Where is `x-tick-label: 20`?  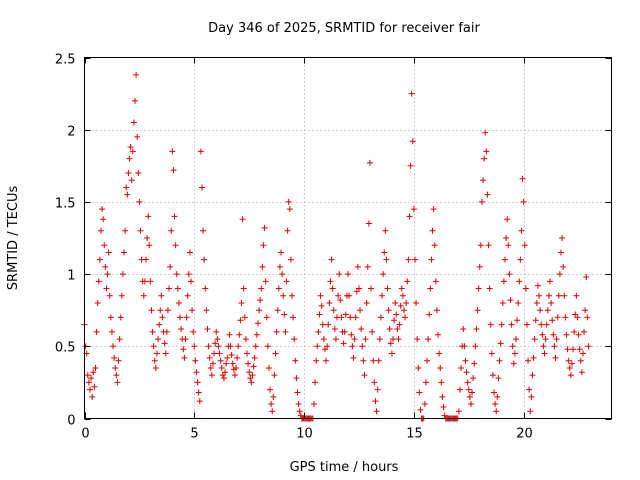
x-tick-label: 20 is located at coordinates (524, 434).